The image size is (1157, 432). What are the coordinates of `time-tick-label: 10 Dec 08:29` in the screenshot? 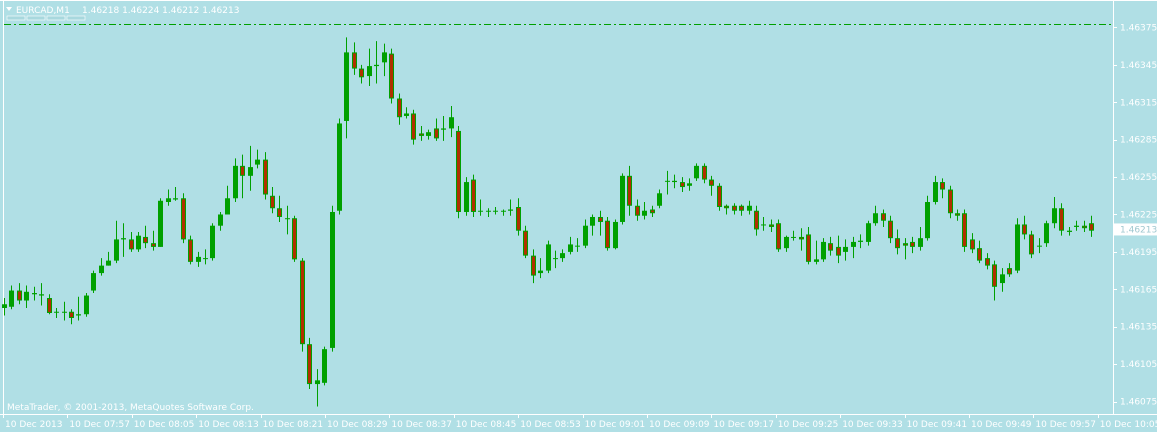 It's located at (357, 425).